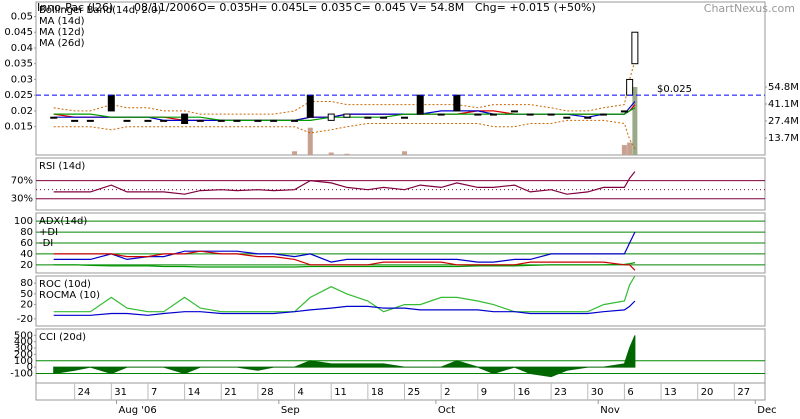 This screenshot has width=800, height=419. What do you see at coordinates (22, 181) in the screenshot?
I see `y-tick-label: 70%` at bounding box center [22, 181].